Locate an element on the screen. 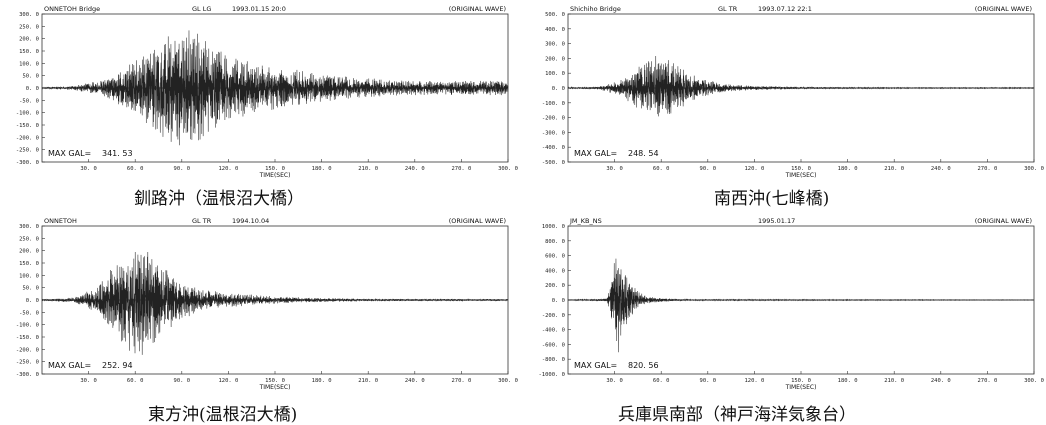 The height and width of the screenshot is (425, 1046). station-label: ONNETOH is located at coordinates (60, 221).